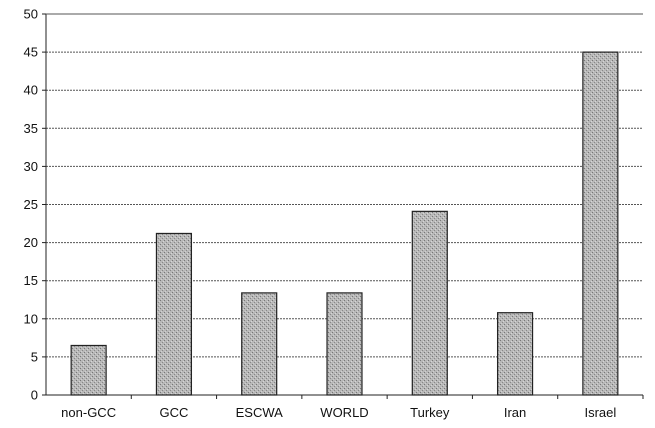 The image size is (655, 428). I want to click on x-tick-labels: non-GCC GCC ESCWA WORLD Turkey Iran Israel, so click(338, 412).